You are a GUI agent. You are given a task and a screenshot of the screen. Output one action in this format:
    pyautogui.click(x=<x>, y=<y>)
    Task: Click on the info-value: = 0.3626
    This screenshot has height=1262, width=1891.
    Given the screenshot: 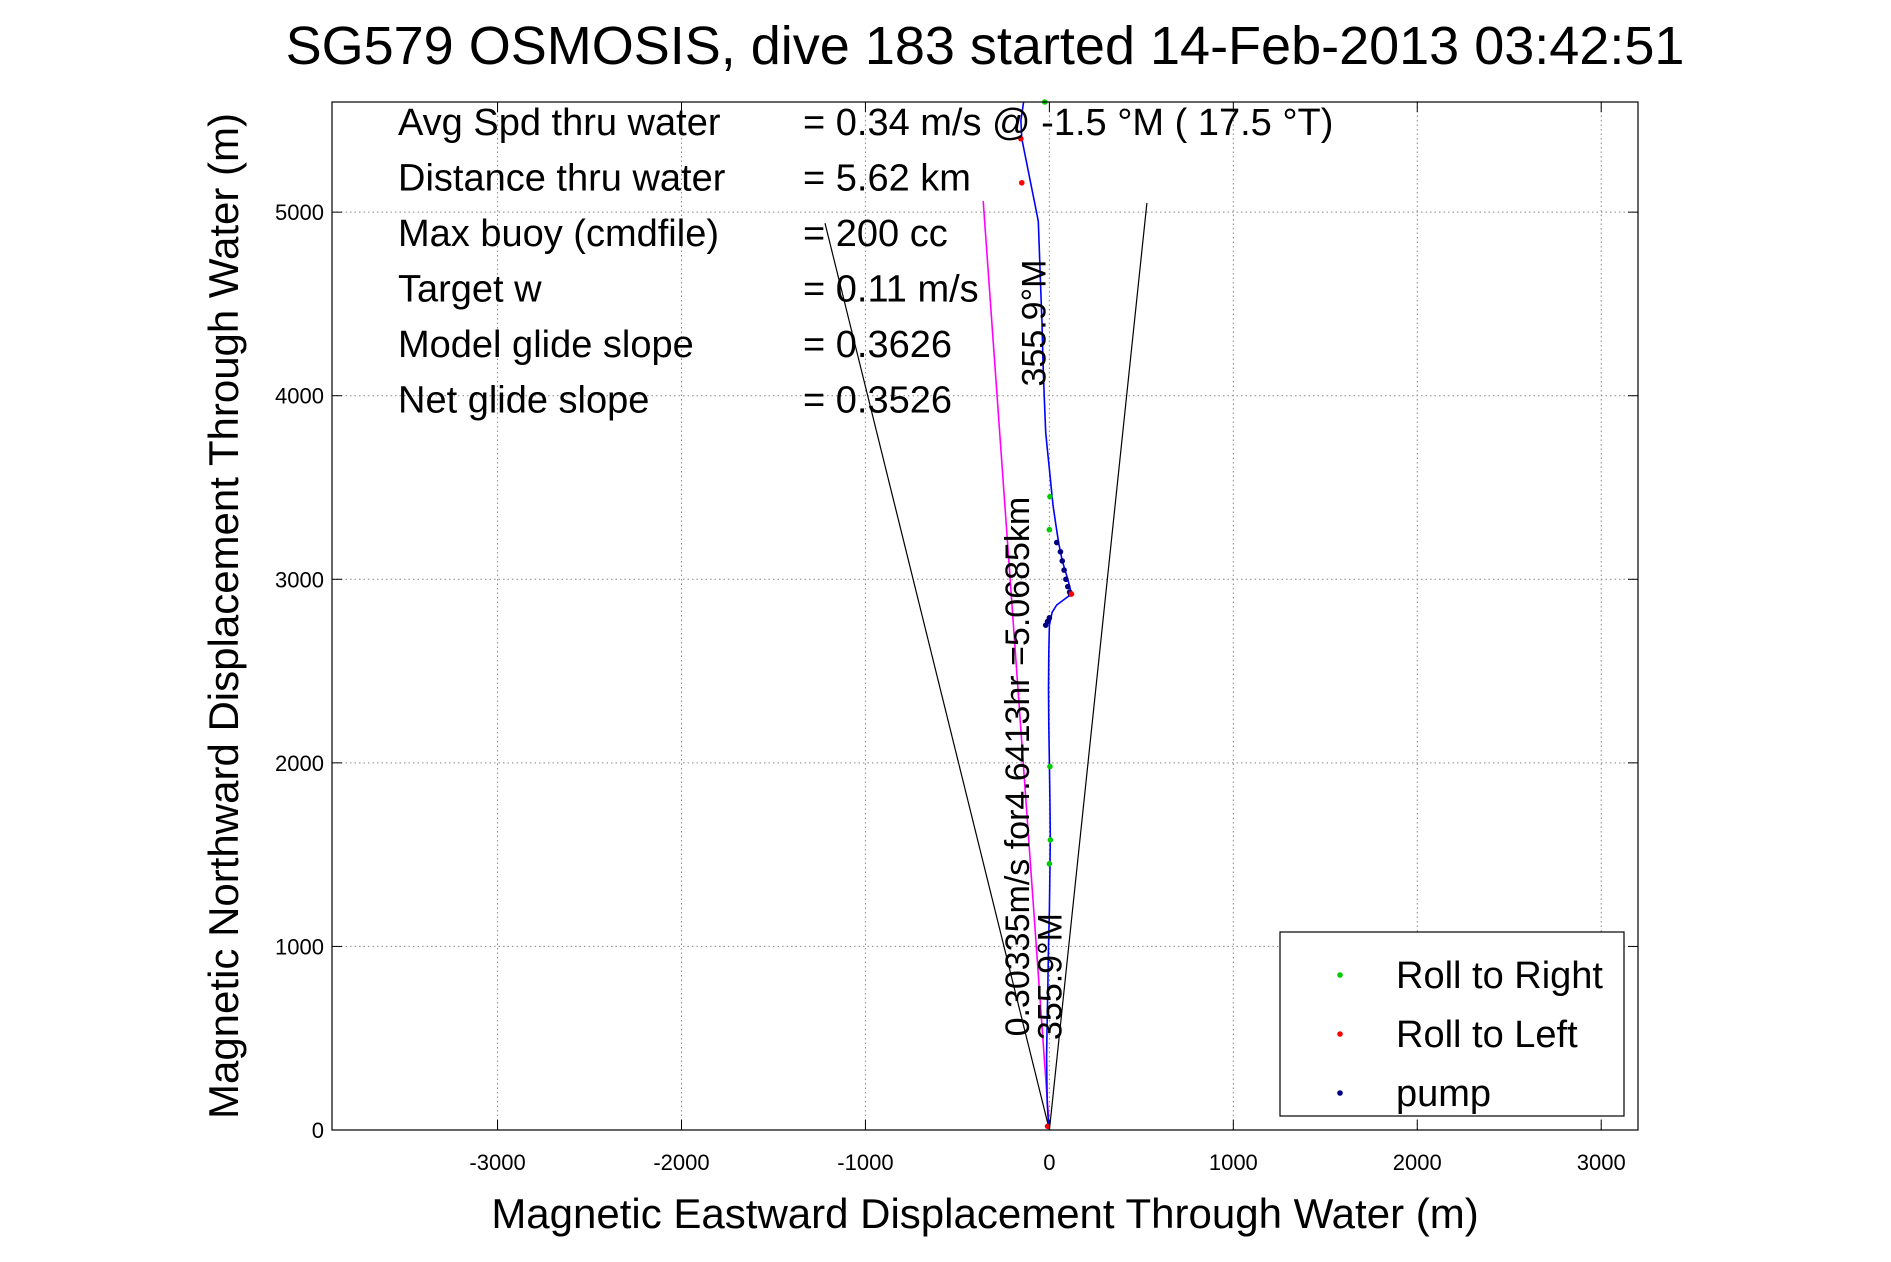 What is the action you would take?
    pyautogui.click(x=877, y=345)
    